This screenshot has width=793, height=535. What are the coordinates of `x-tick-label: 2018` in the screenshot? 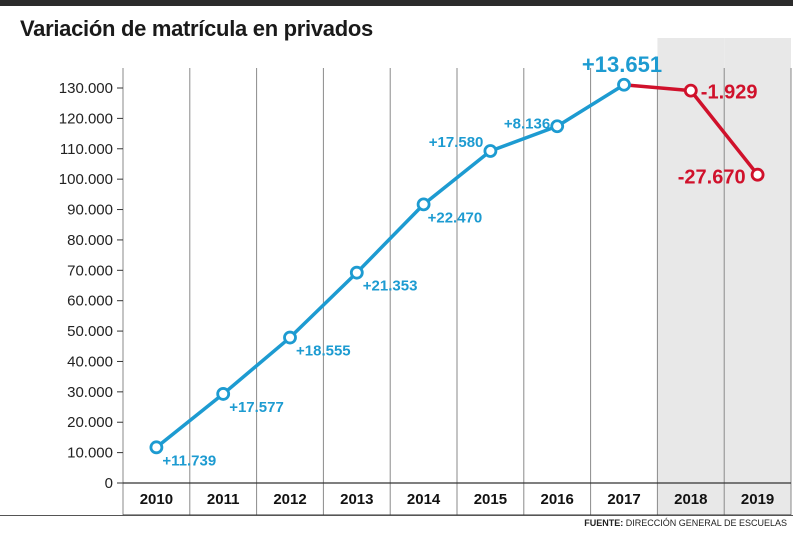 It's located at (690, 499).